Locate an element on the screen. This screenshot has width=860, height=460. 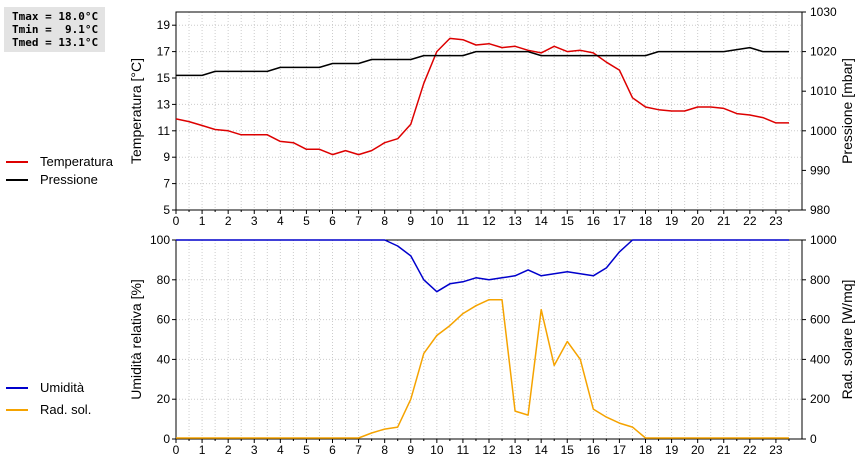
legend-item-umidita: Umidità is located at coordinates (45, 387).